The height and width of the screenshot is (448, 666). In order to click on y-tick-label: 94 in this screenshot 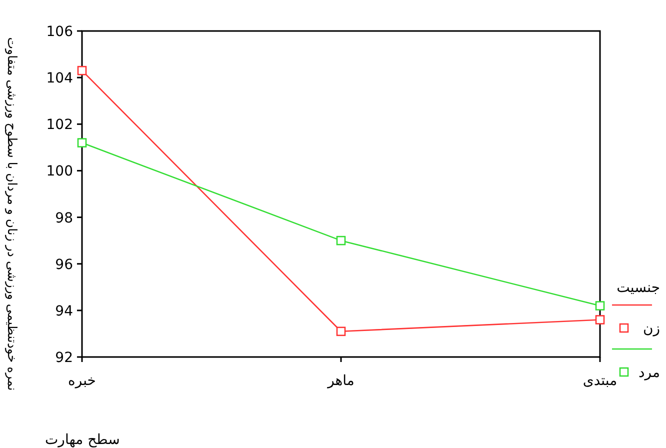, I will do `click(64, 311)`.